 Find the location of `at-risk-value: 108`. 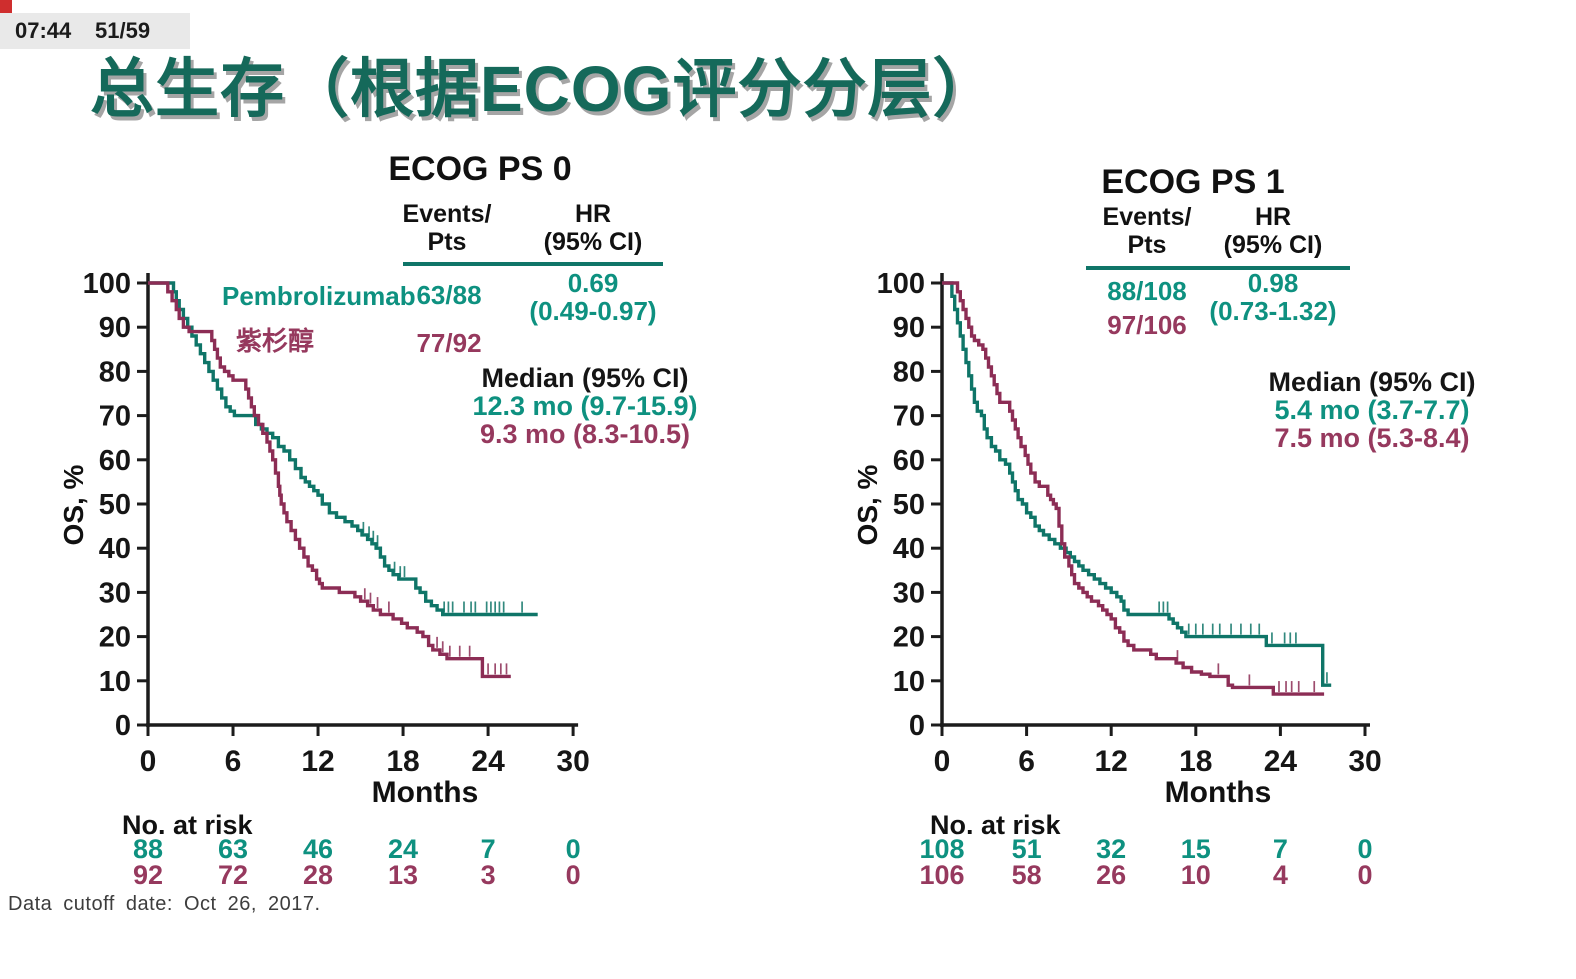

at-risk-value: 108 is located at coordinates (942, 849).